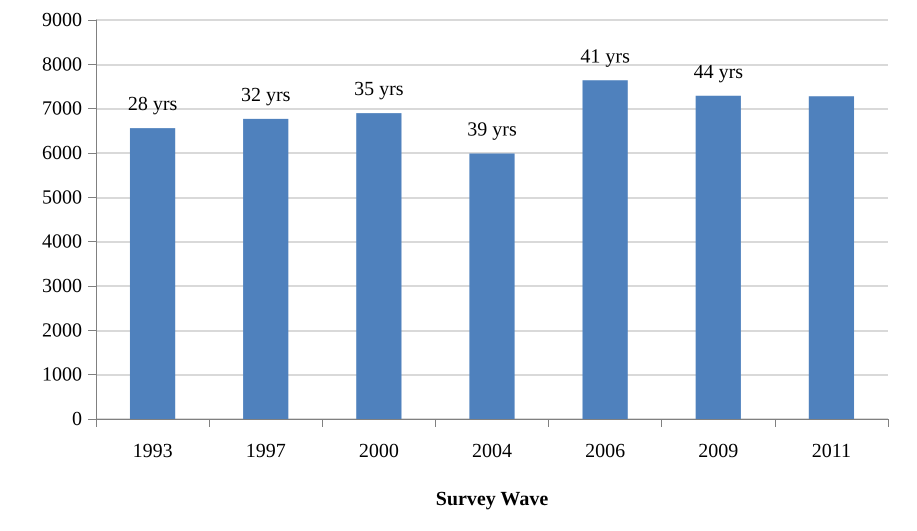  What do you see at coordinates (605, 451) in the screenshot?
I see `x-tick-label: 2006` at bounding box center [605, 451].